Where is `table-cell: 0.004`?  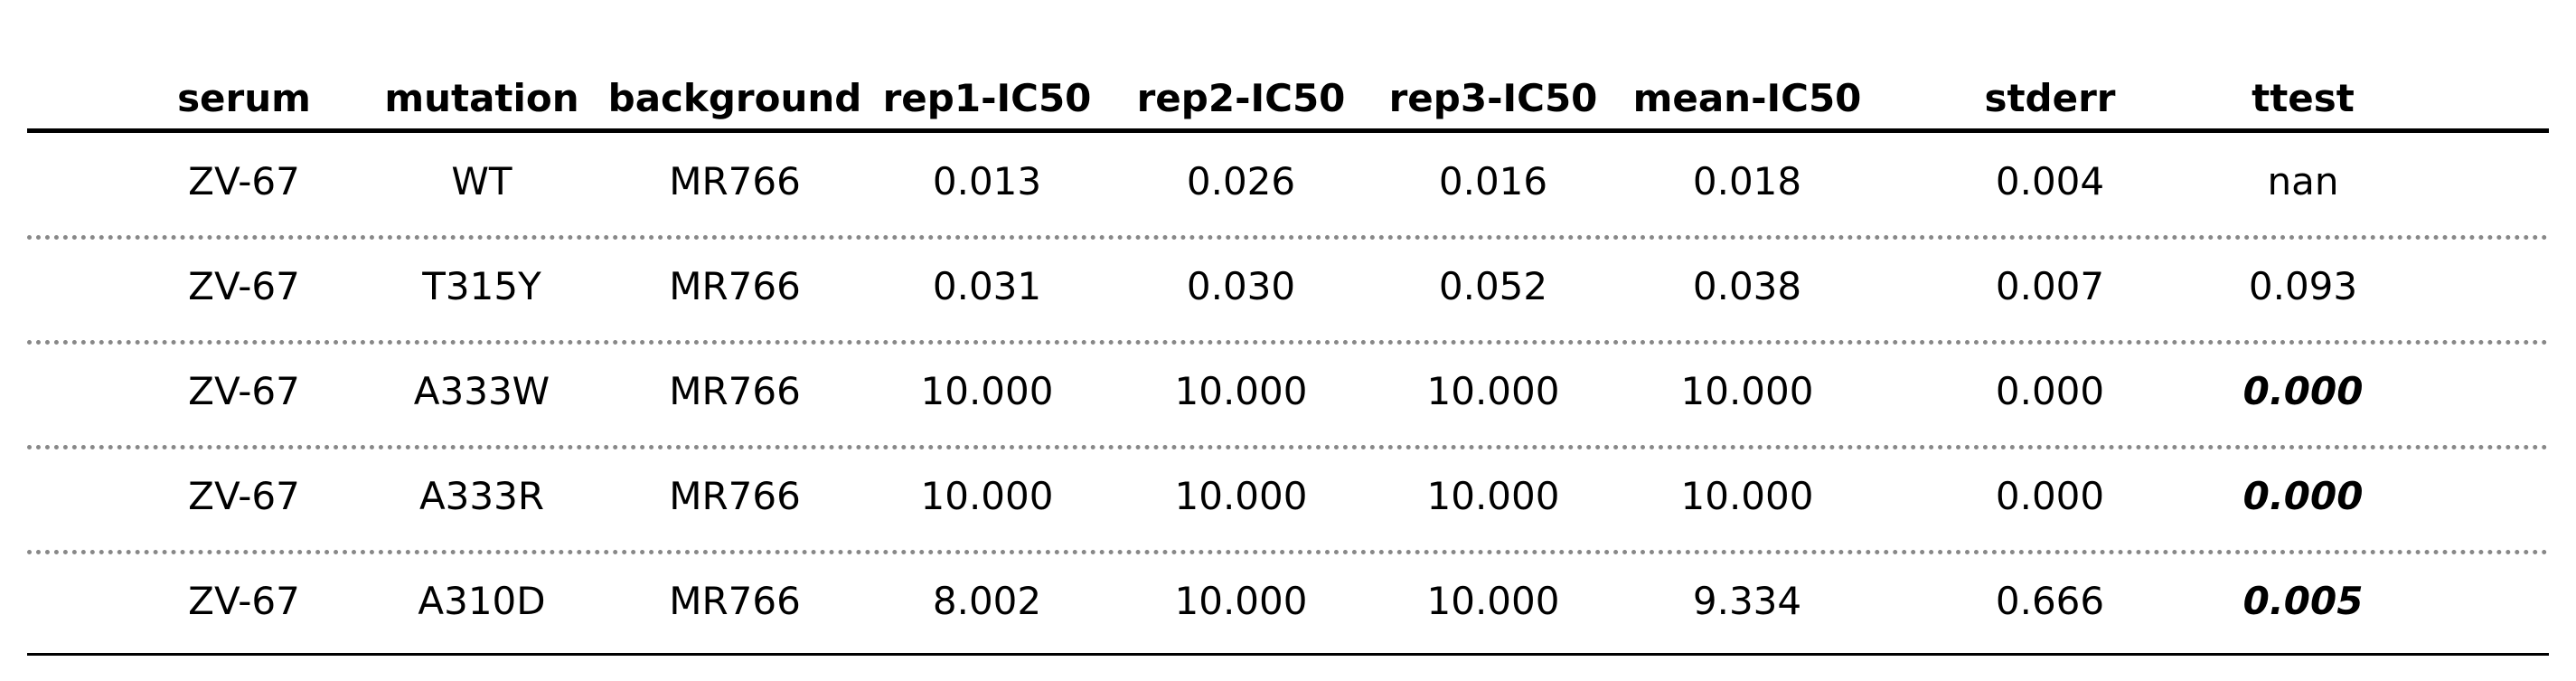
table-cell: 0.004 is located at coordinates (2050, 181).